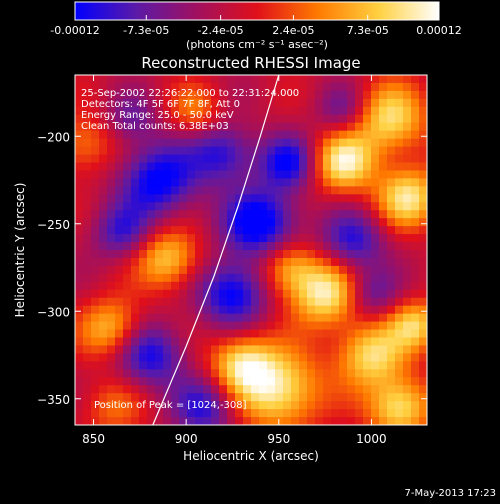 The height and width of the screenshot is (504, 500). I want to click on x-tick-label: 950, so click(278, 439).